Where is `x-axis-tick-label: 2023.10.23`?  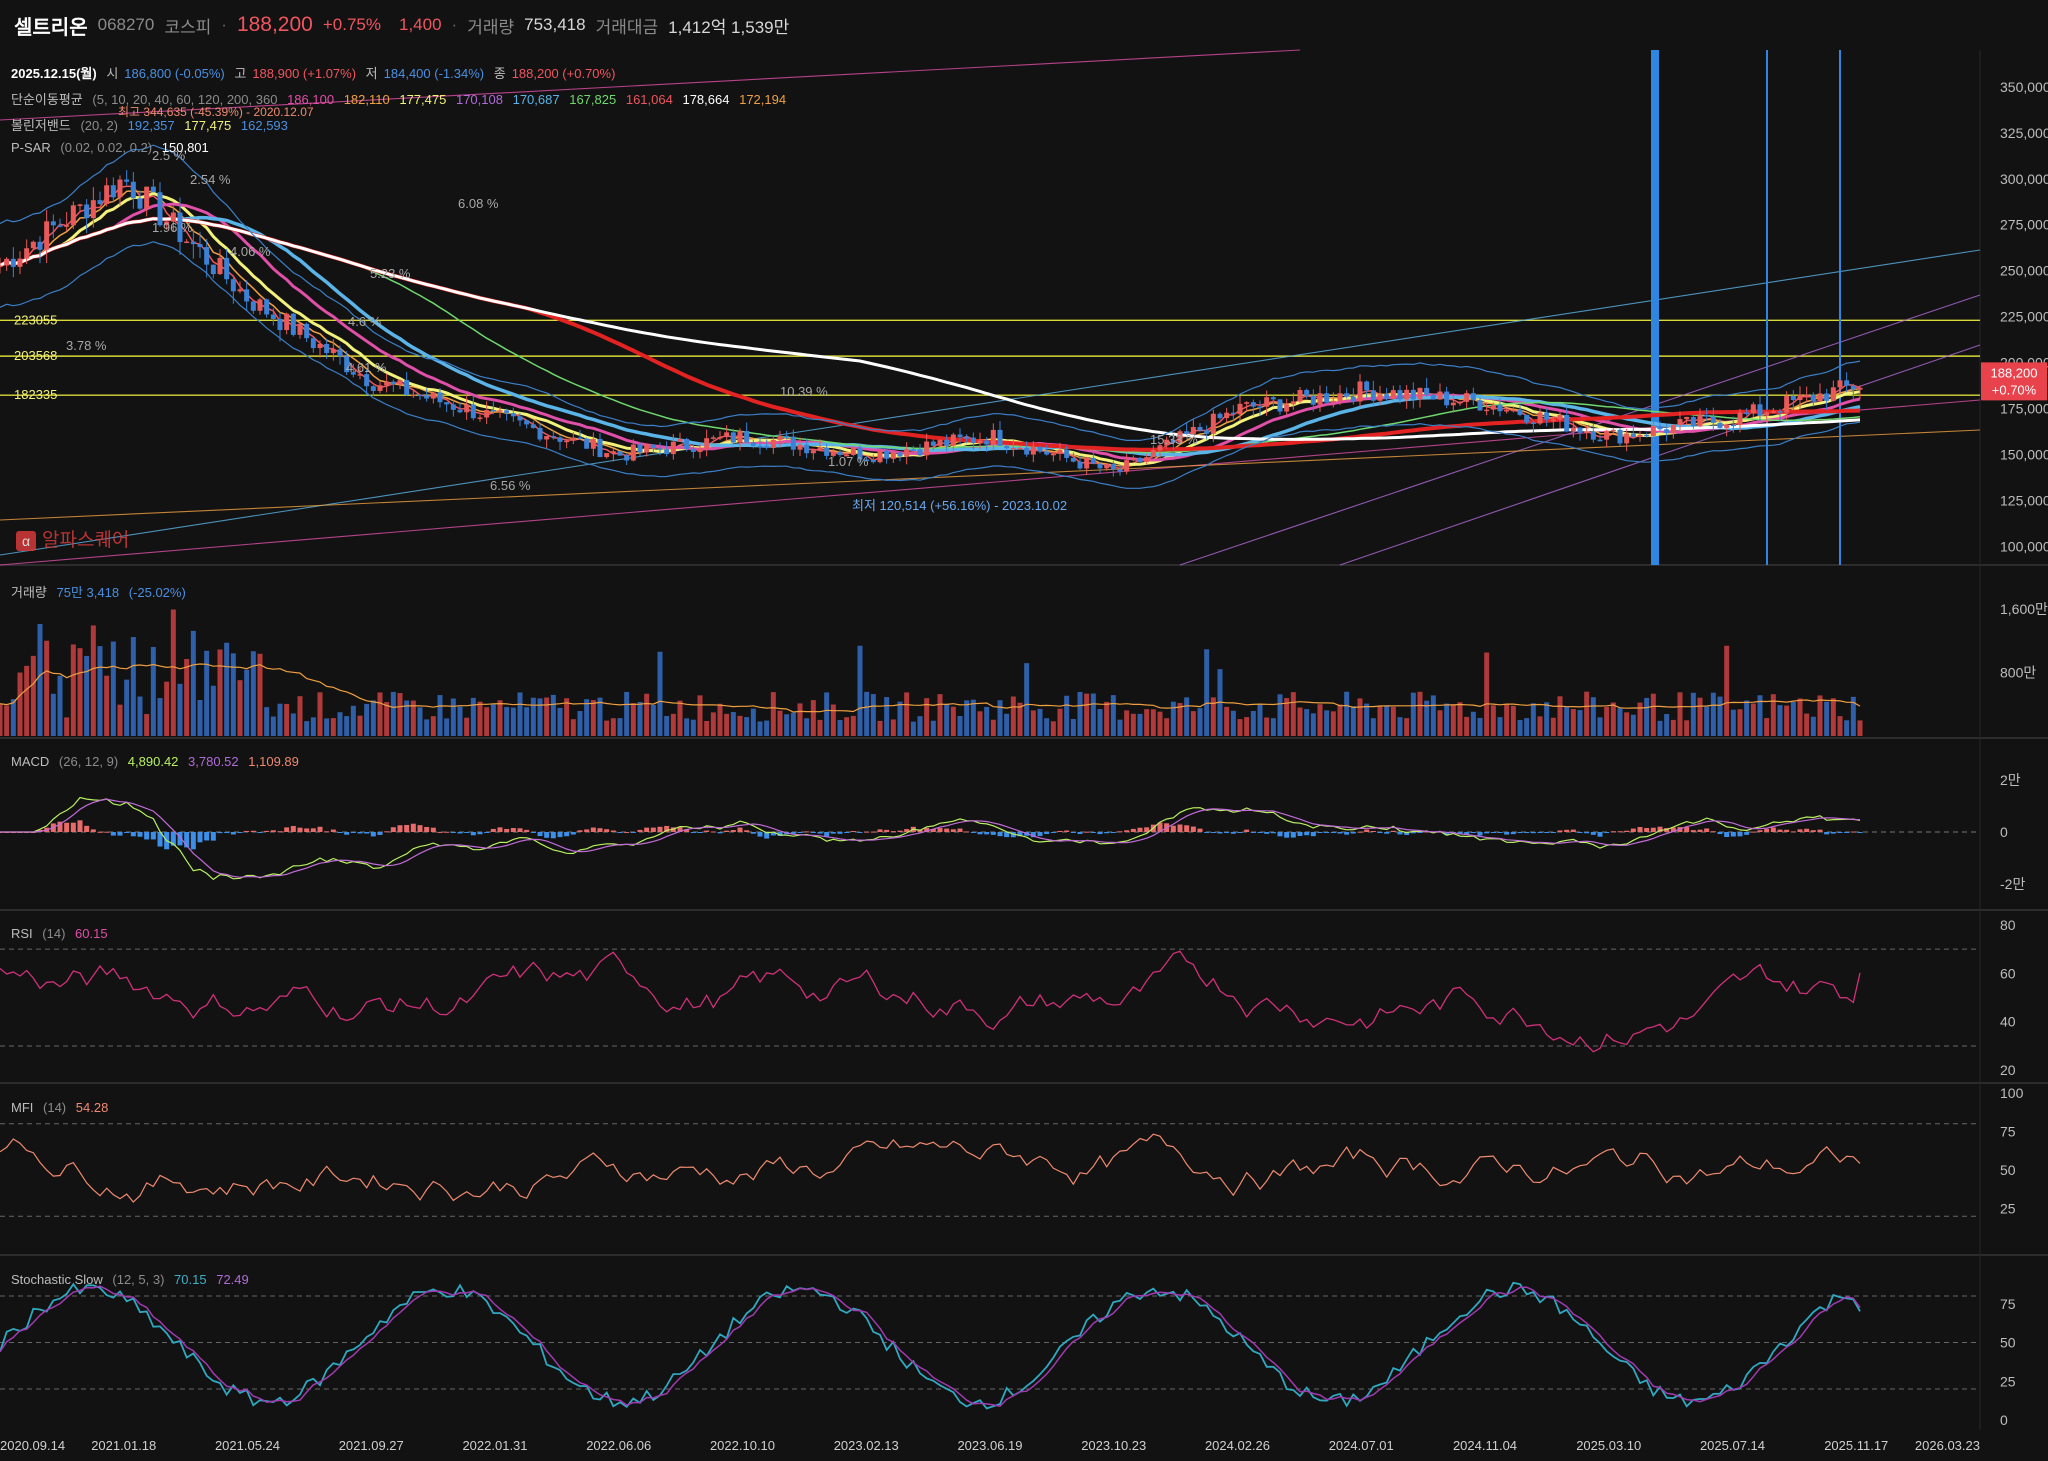
x-axis-tick-label: 2023.10.23 is located at coordinates (1113, 1445).